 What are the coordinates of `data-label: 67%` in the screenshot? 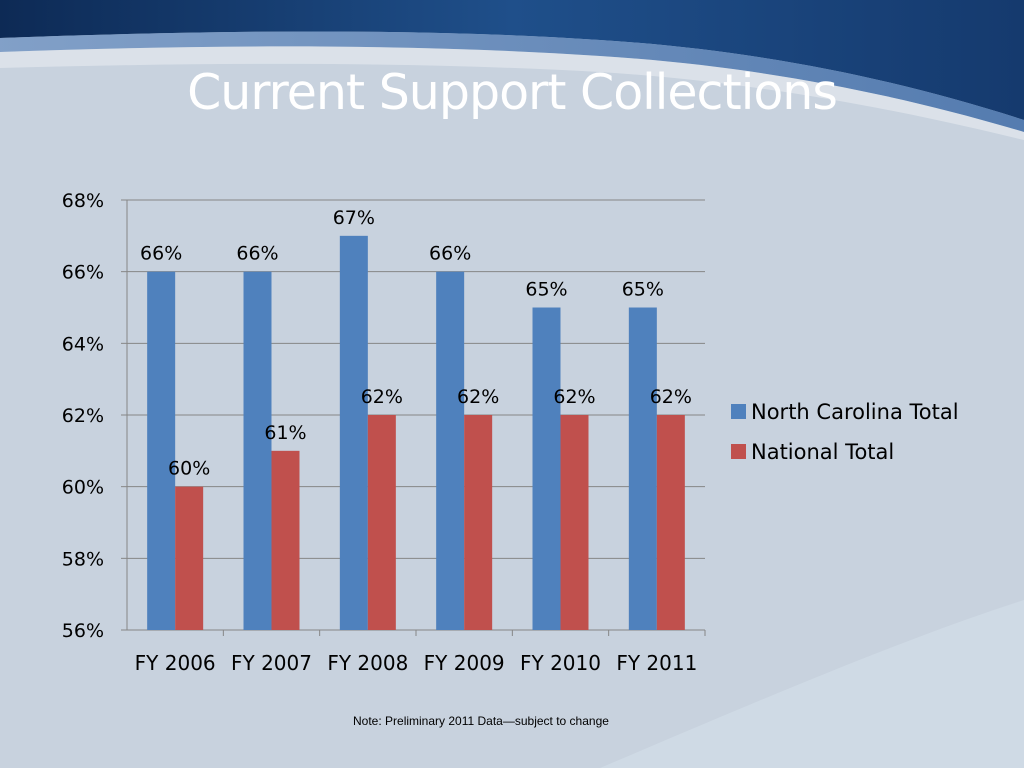 It's located at (354, 218).